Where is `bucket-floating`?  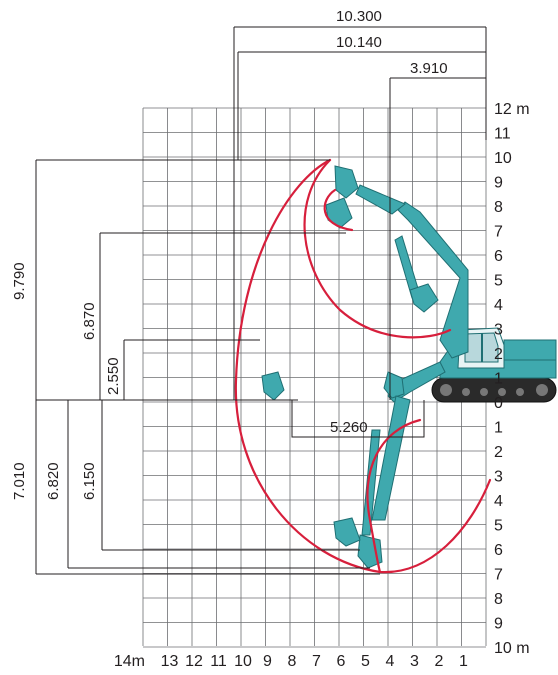 bucket-floating is located at coordinates (273, 386).